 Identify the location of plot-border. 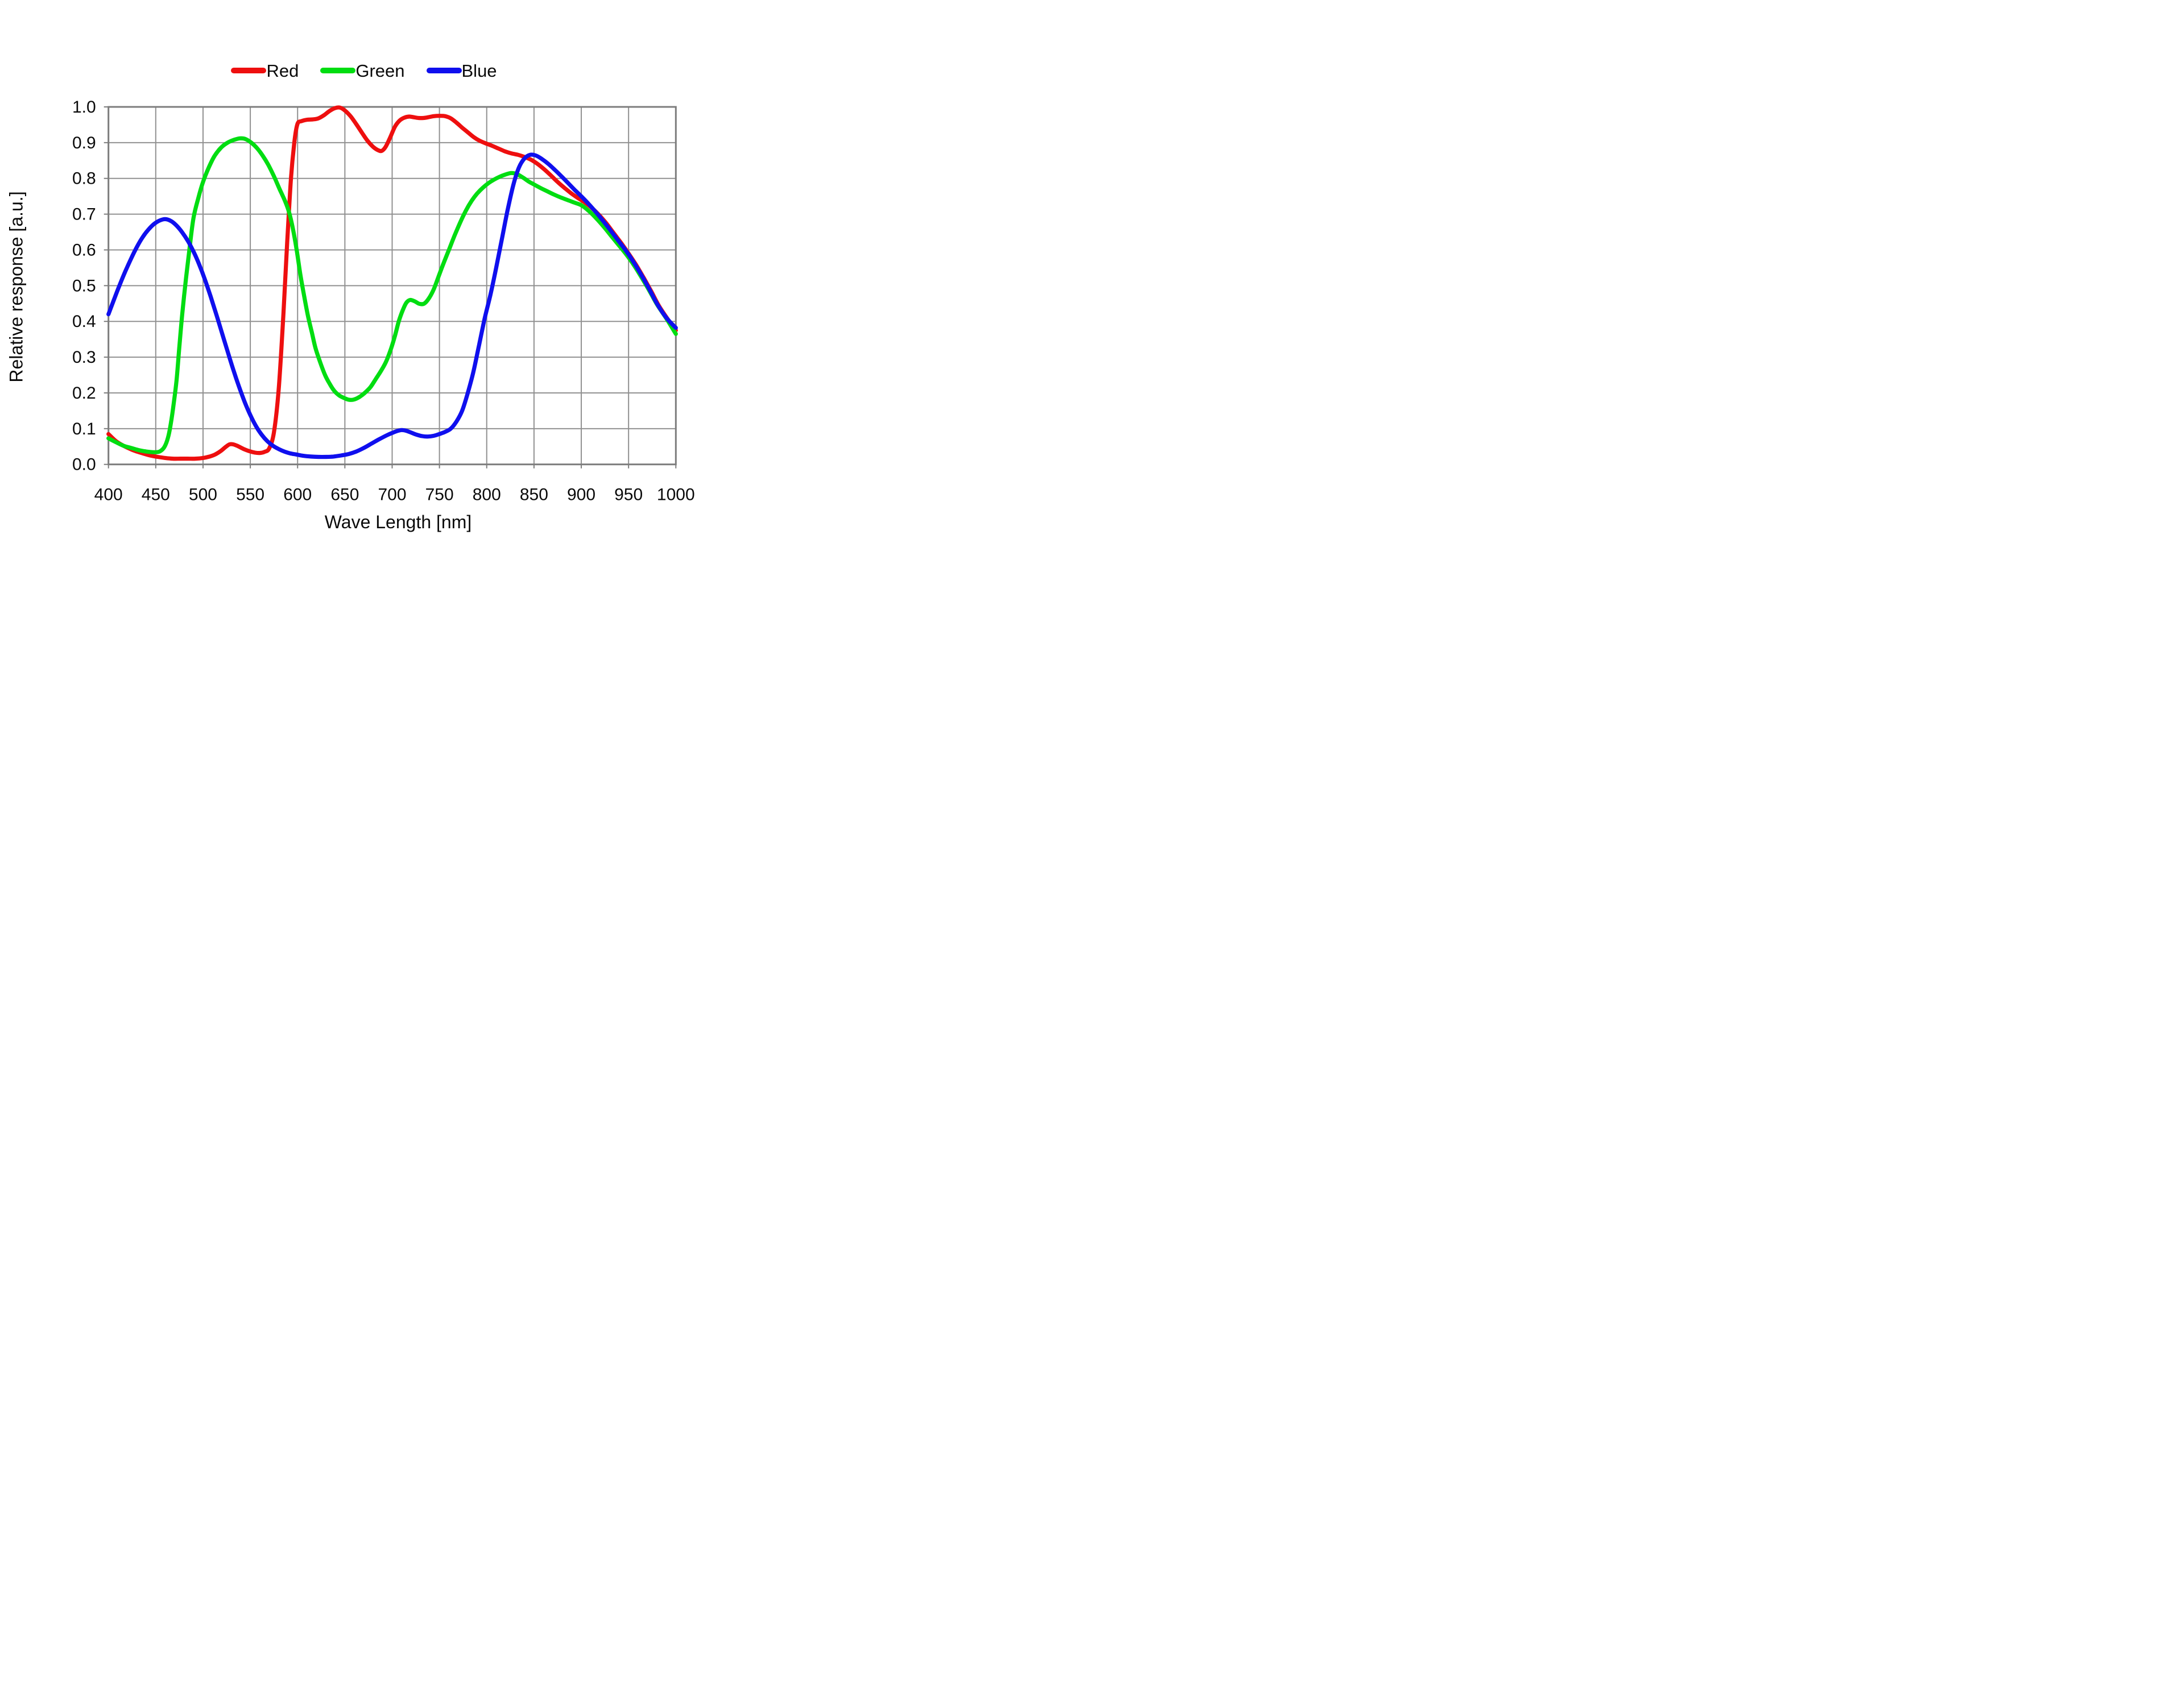
(392, 286).